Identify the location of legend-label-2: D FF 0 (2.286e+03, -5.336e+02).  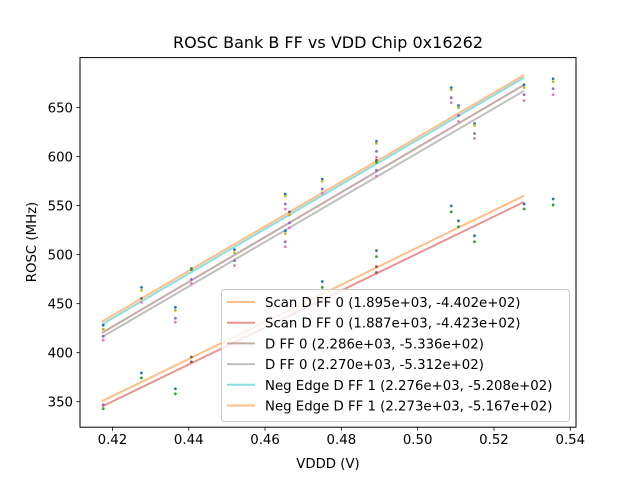
(374, 344).